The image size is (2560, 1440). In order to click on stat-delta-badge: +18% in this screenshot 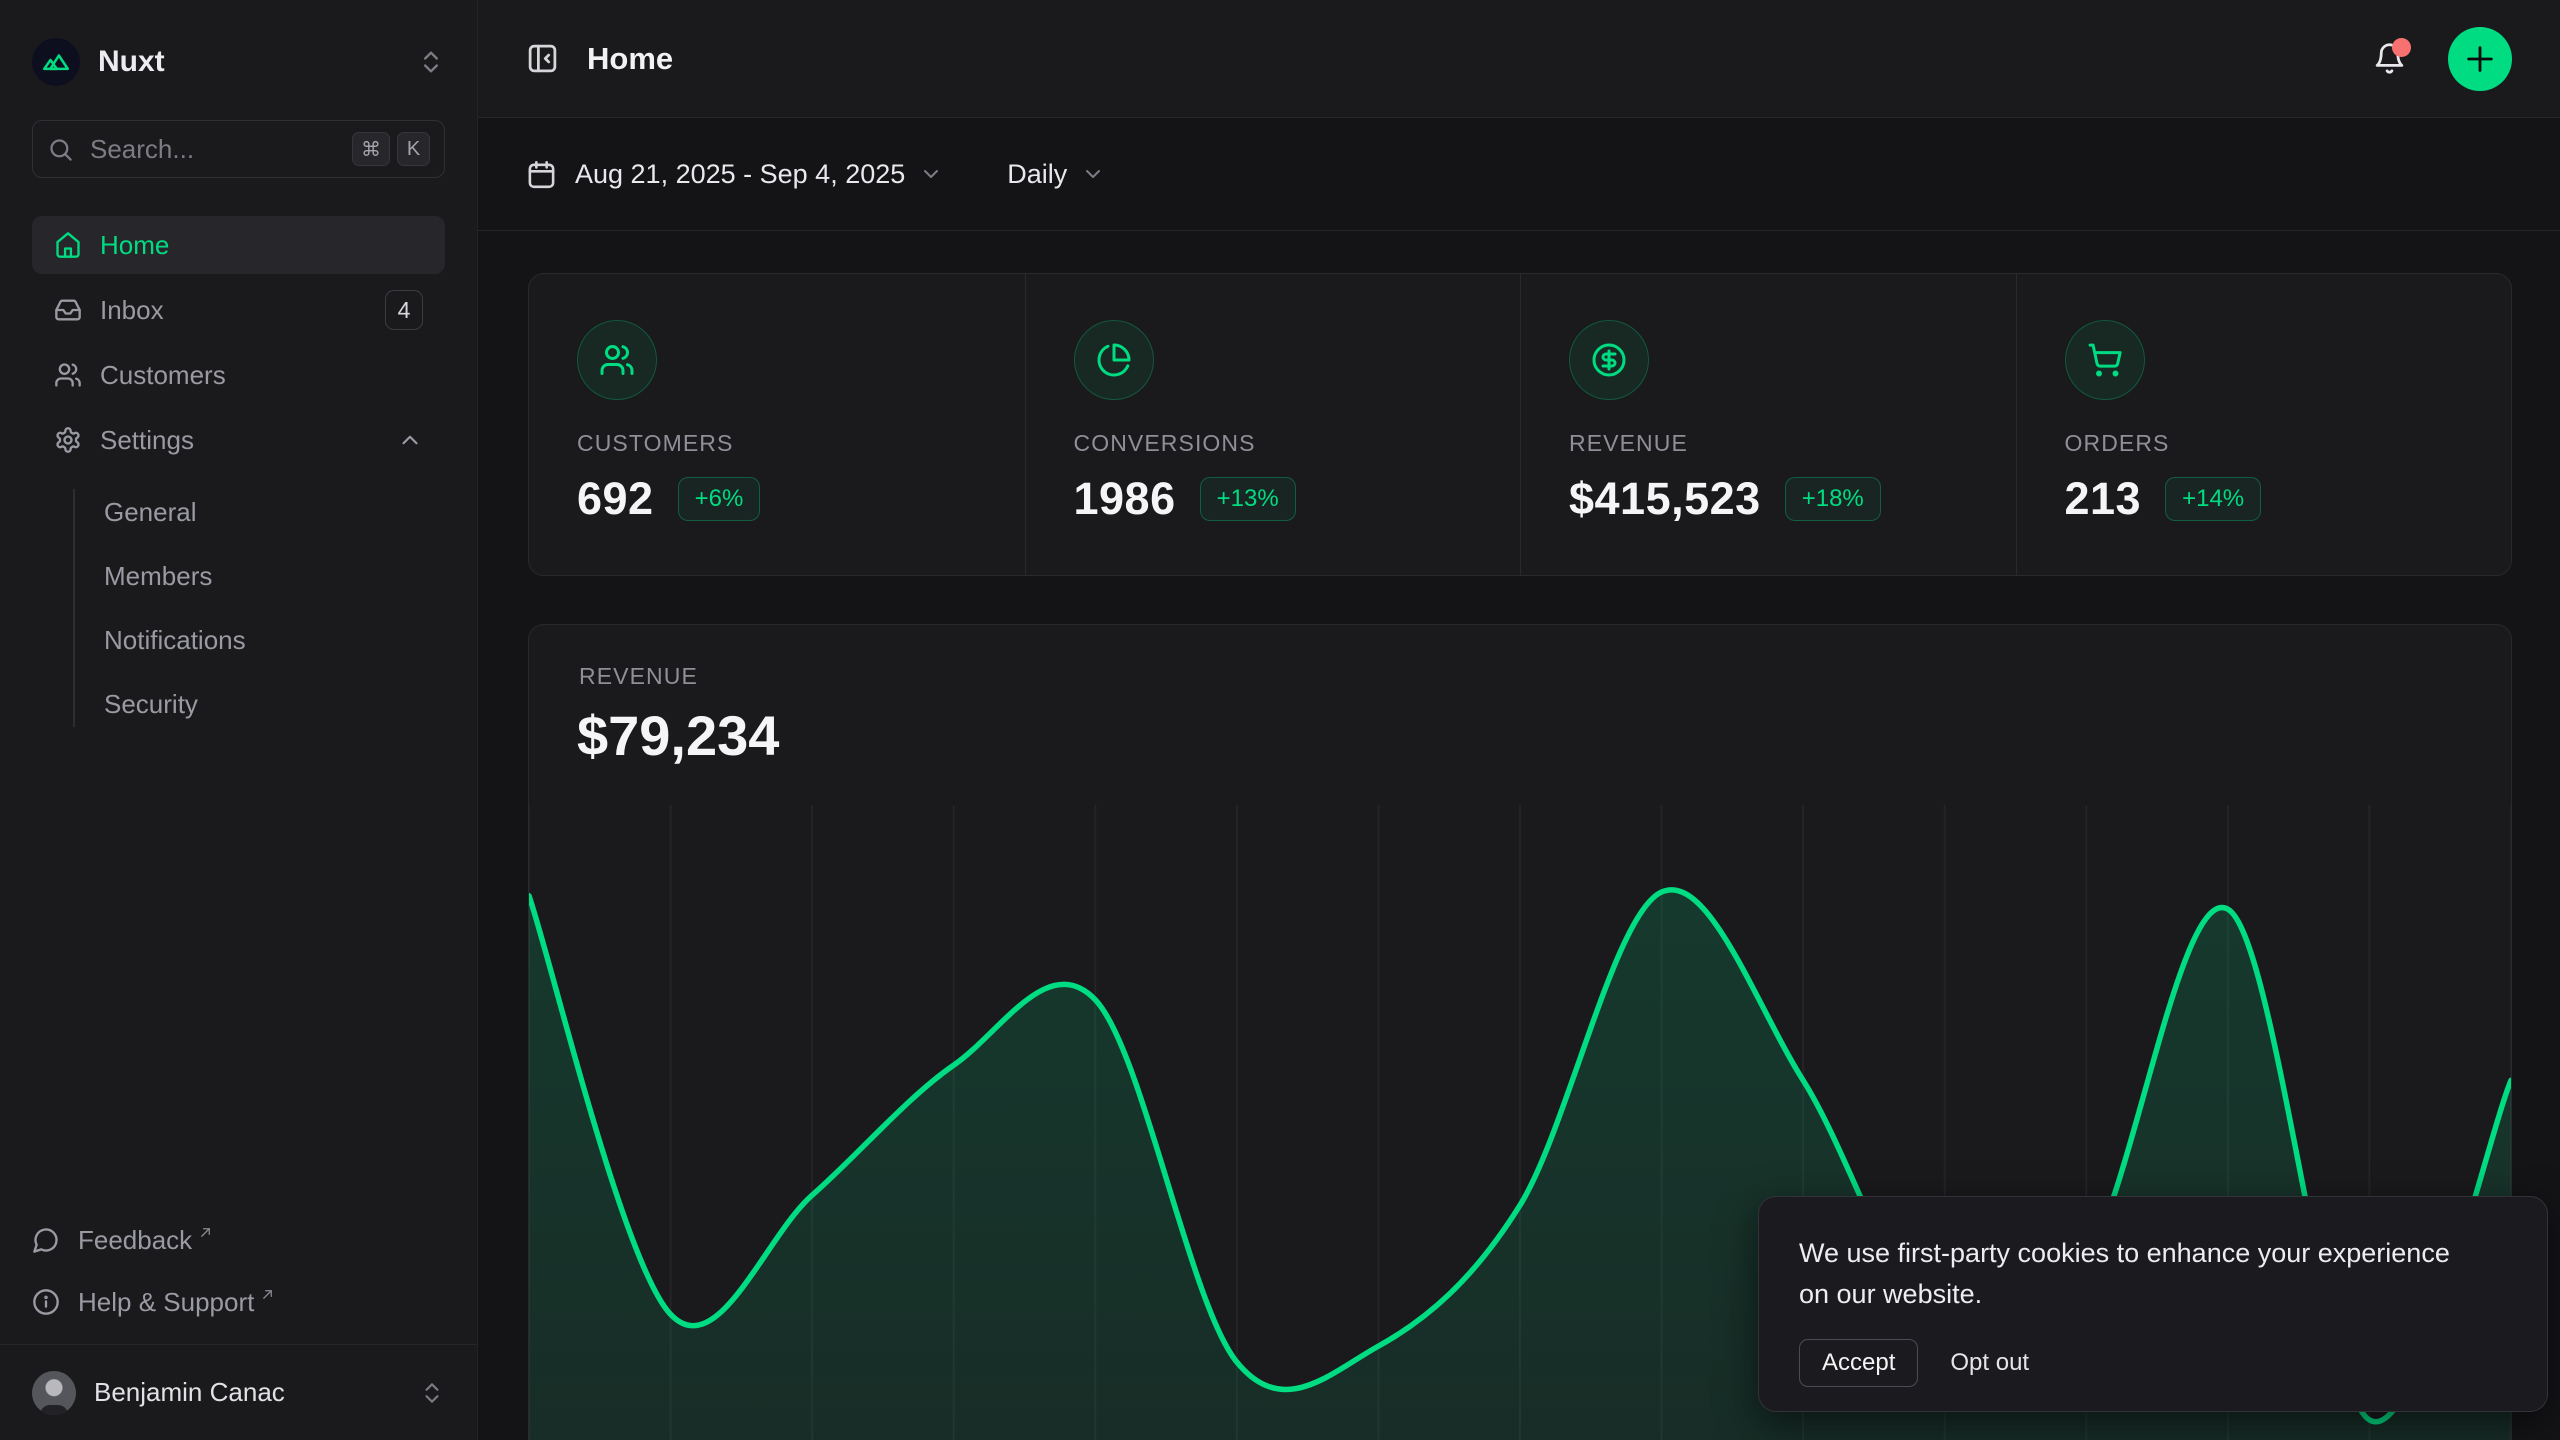, I will do `click(1832, 499)`.